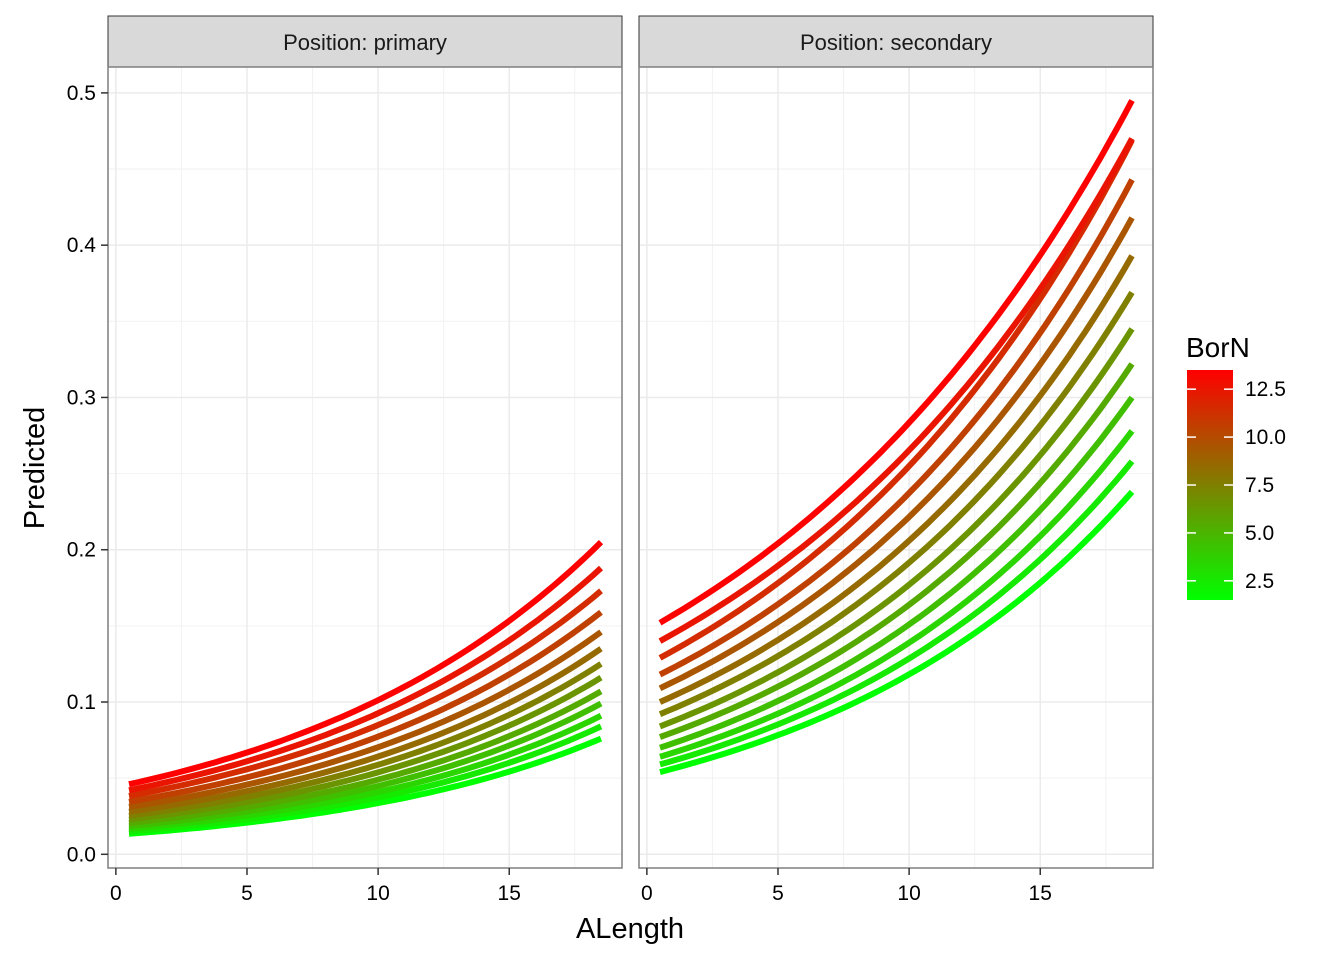 This screenshot has height=960, width=1344. I want to click on series-line-born-7.5, so click(365, 740).